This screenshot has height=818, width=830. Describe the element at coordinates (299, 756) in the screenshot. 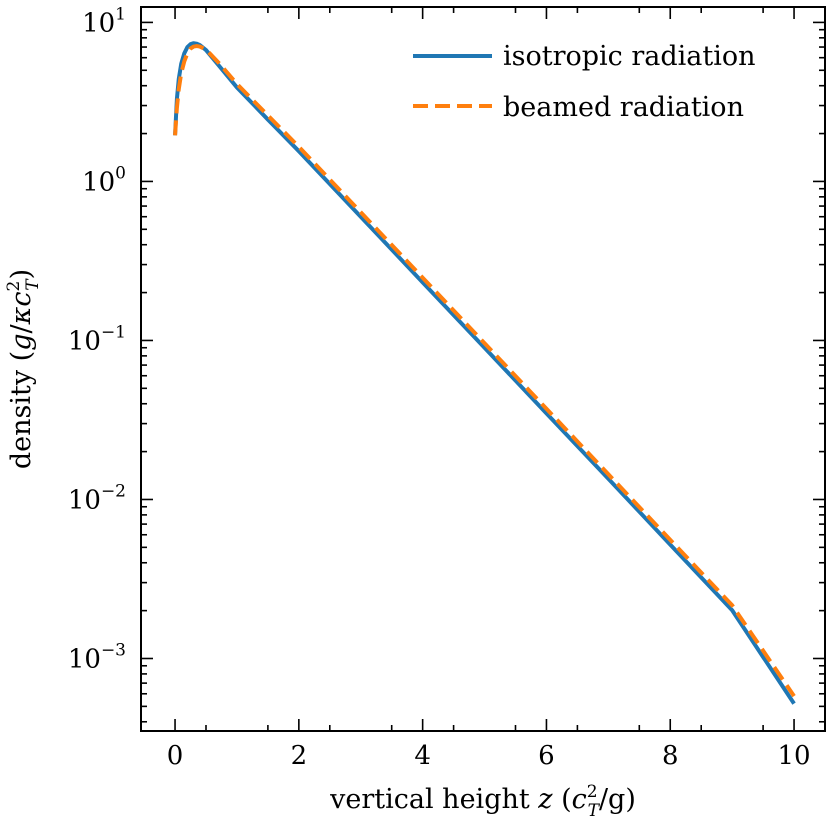

I see `x-tick-label: 2` at that location.